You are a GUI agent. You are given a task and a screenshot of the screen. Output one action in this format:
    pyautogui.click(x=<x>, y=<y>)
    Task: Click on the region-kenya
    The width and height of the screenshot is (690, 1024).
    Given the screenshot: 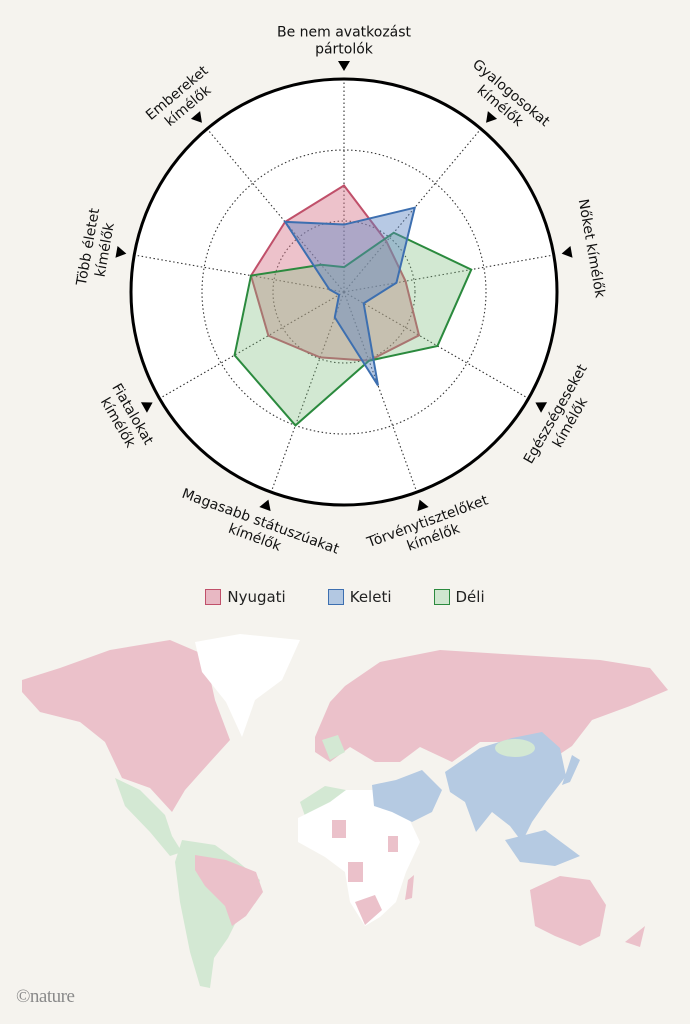 What is the action you would take?
    pyautogui.click(x=393, y=844)
    